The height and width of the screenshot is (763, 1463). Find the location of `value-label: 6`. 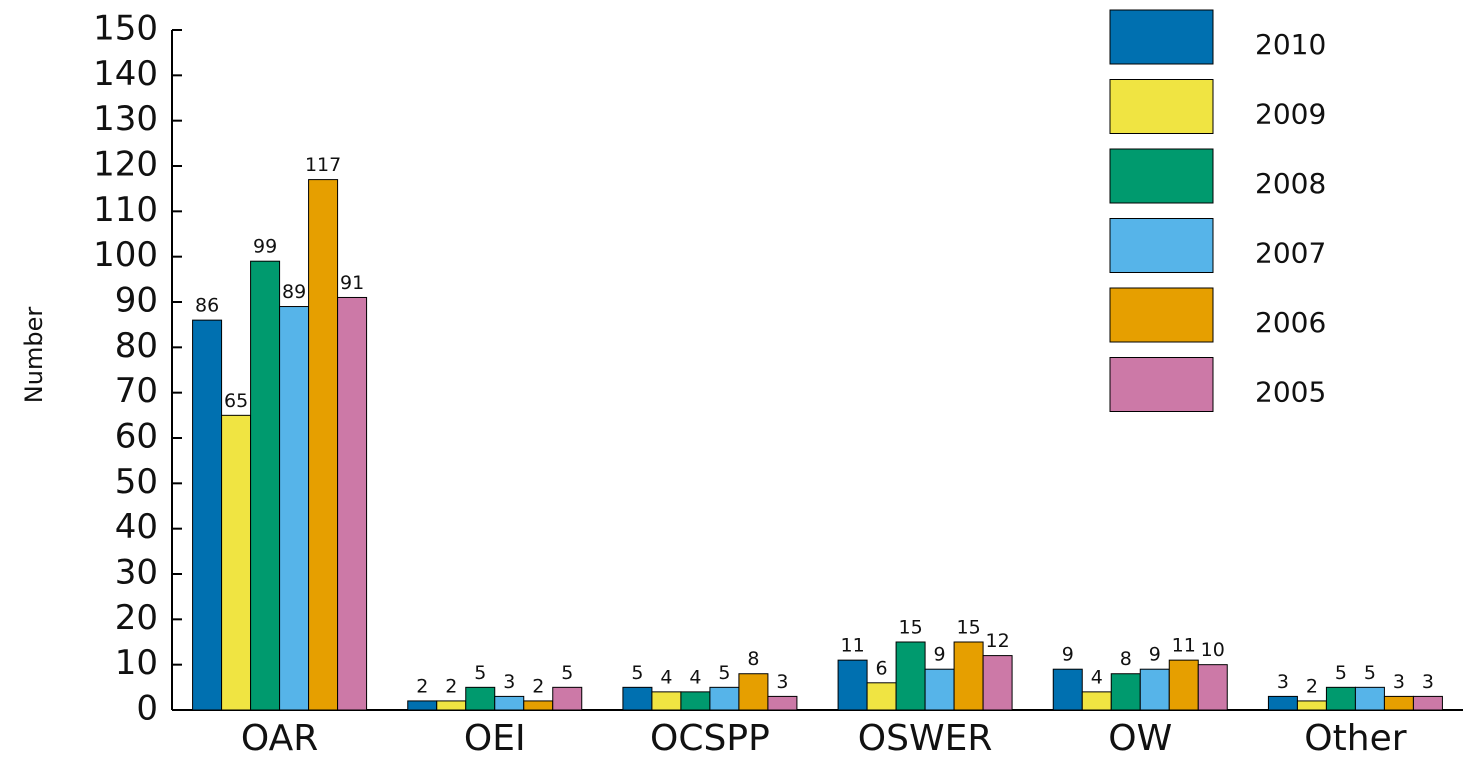

value-label: 6 is located at coordinates (882, 668).